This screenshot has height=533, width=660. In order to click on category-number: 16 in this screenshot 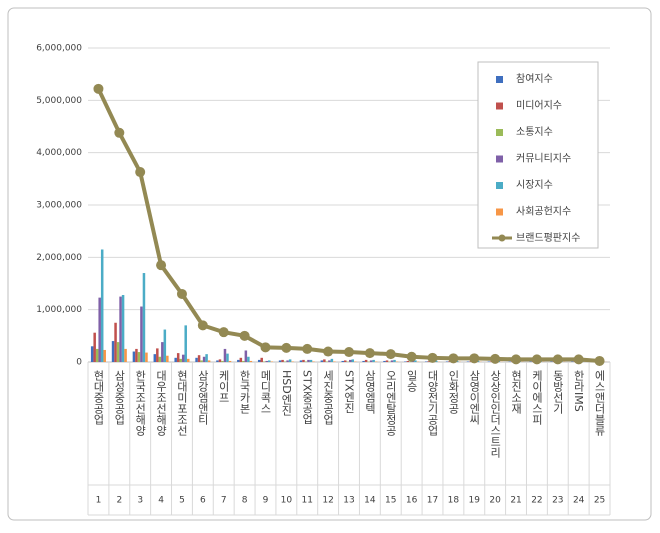, I will do `click(412, 501)`.